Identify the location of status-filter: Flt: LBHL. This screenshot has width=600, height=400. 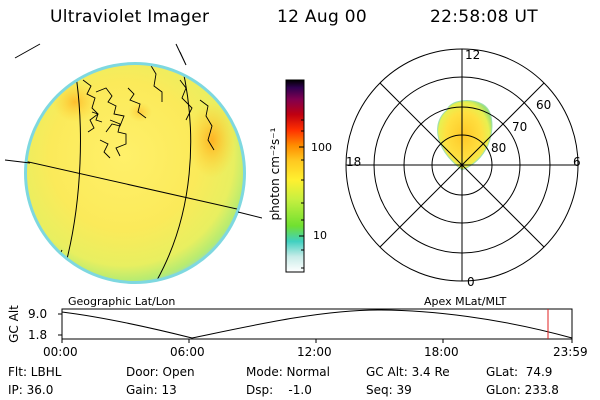
(35, 372).